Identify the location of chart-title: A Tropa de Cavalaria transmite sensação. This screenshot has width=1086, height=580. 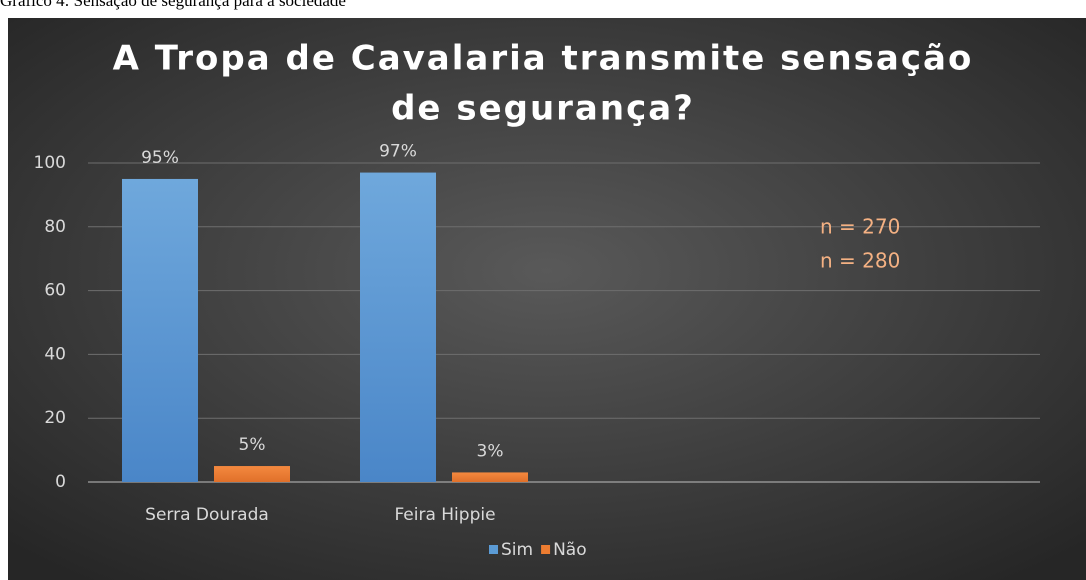
(543, 59).